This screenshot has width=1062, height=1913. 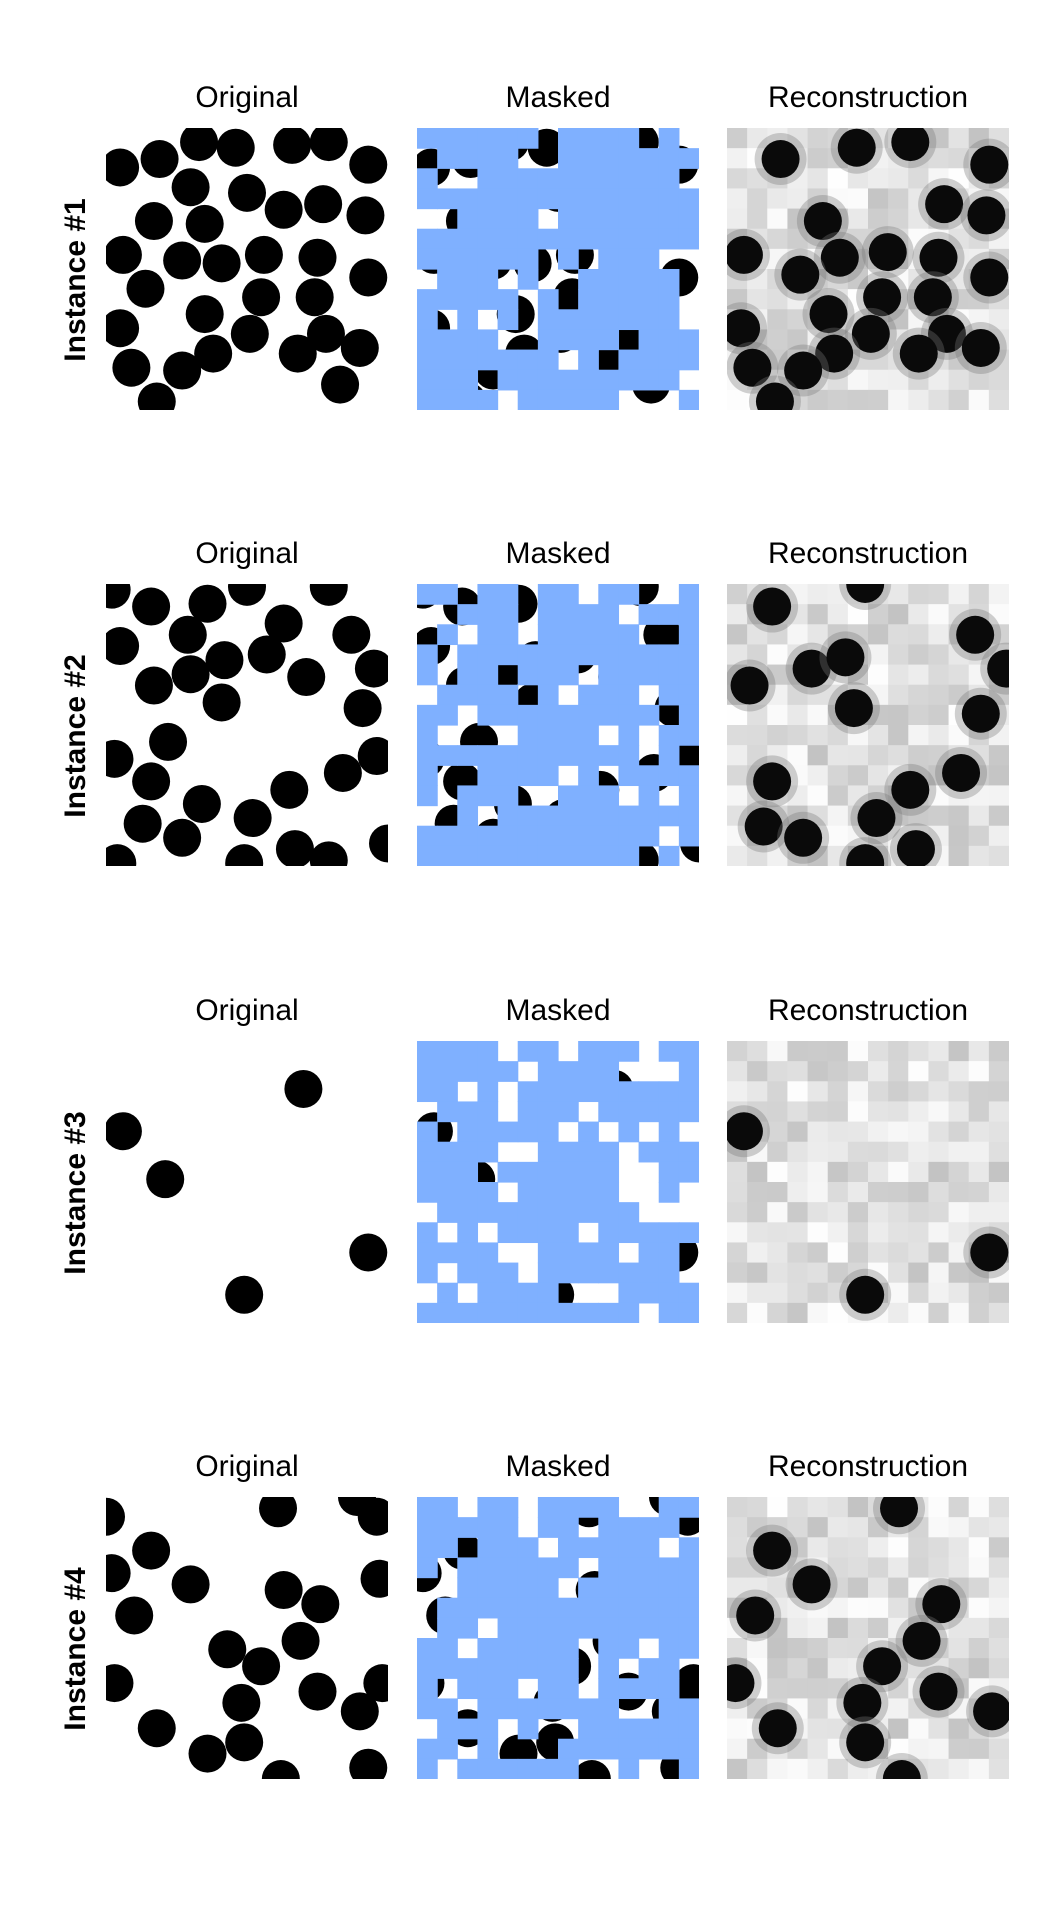 I want to click on original-panel, so click(x=247, y=1638).